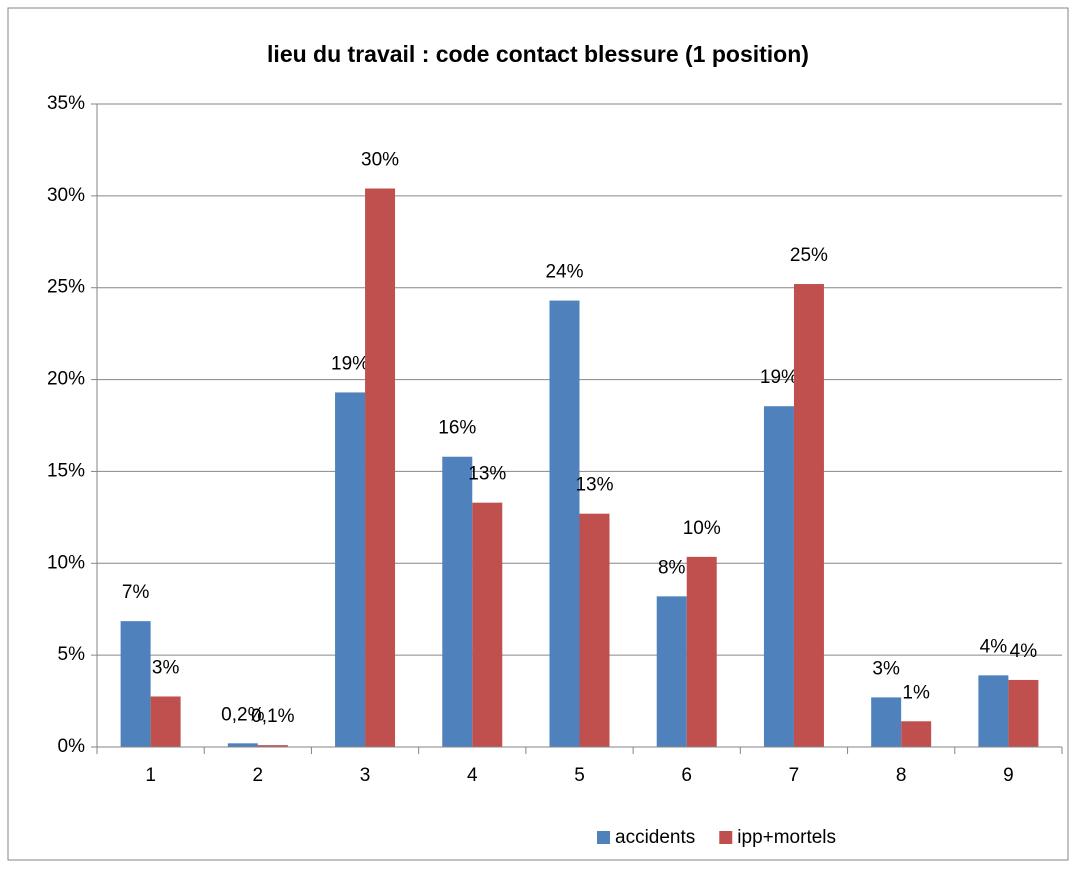 This screenshot has width=1076, height=869. I want to click on legend-label: accidents, so click(655, 837).